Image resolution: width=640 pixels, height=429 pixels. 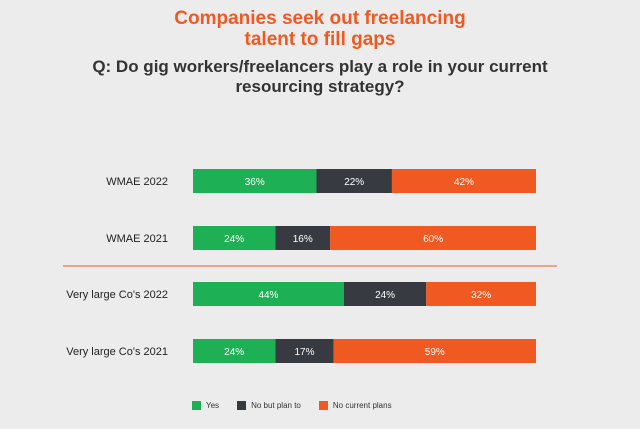 I want to click on bar-value-label: 22%, so click(x=354, y=182).